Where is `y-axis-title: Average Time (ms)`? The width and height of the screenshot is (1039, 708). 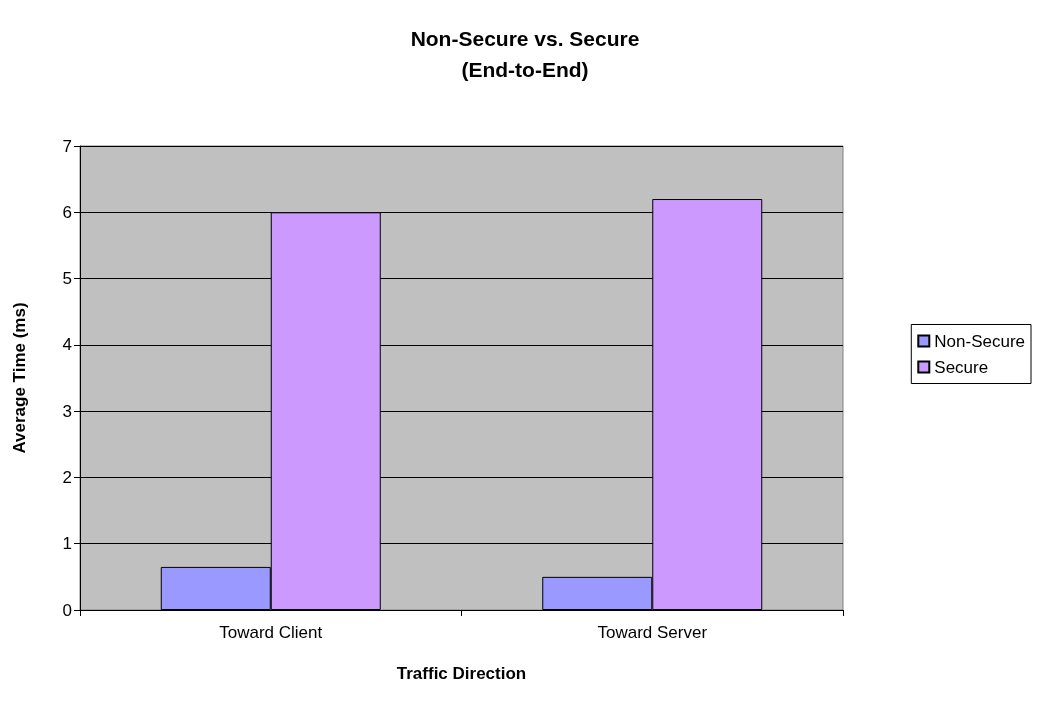 y-axis-title: Average Time (ms) is located at coordinates (19, 378).